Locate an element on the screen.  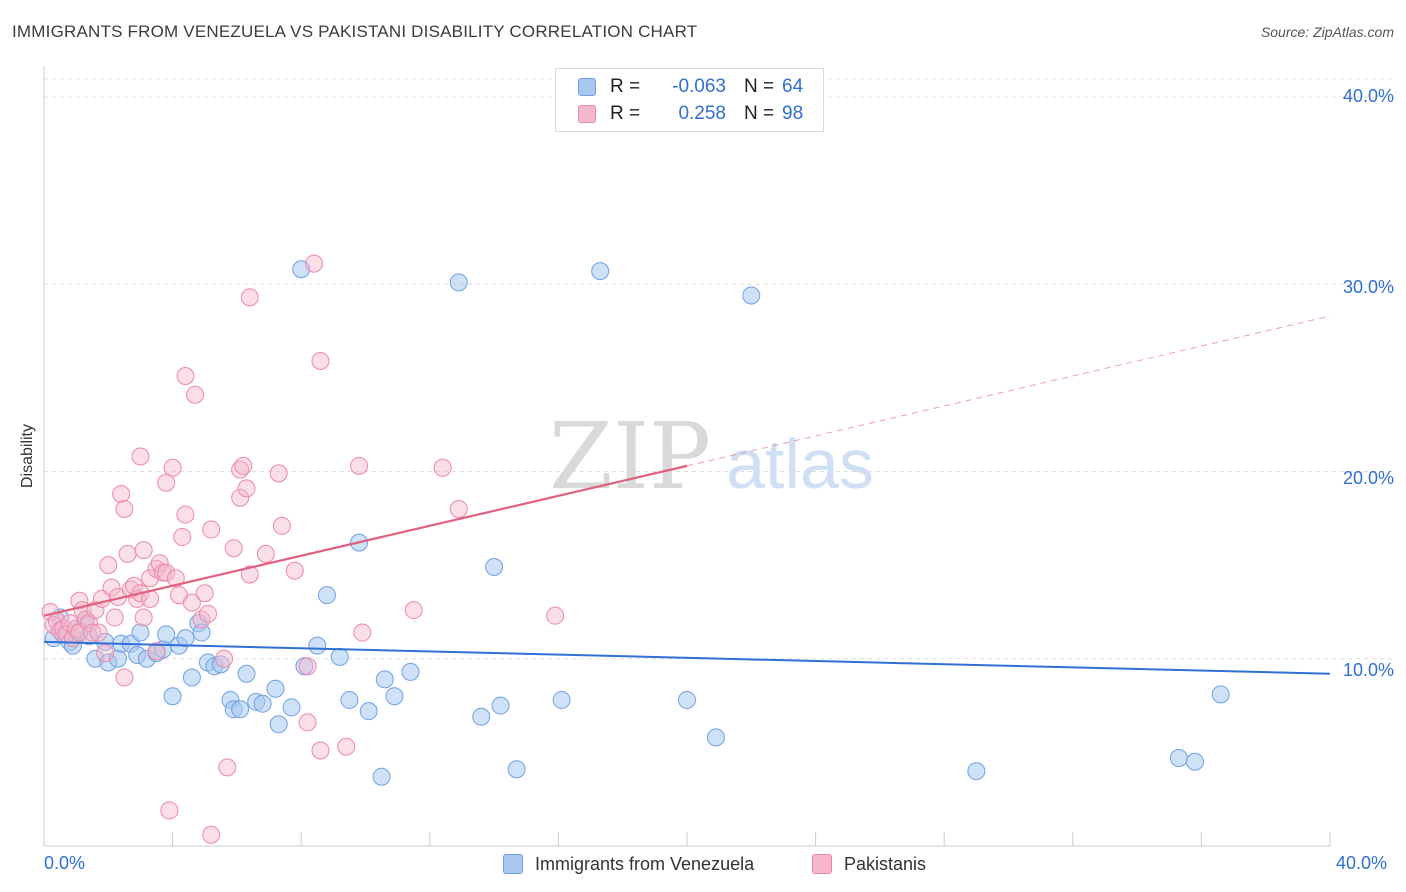
legend-row-venezuela: R = -0.063 N = 64 is located at coordinates (690, 87).